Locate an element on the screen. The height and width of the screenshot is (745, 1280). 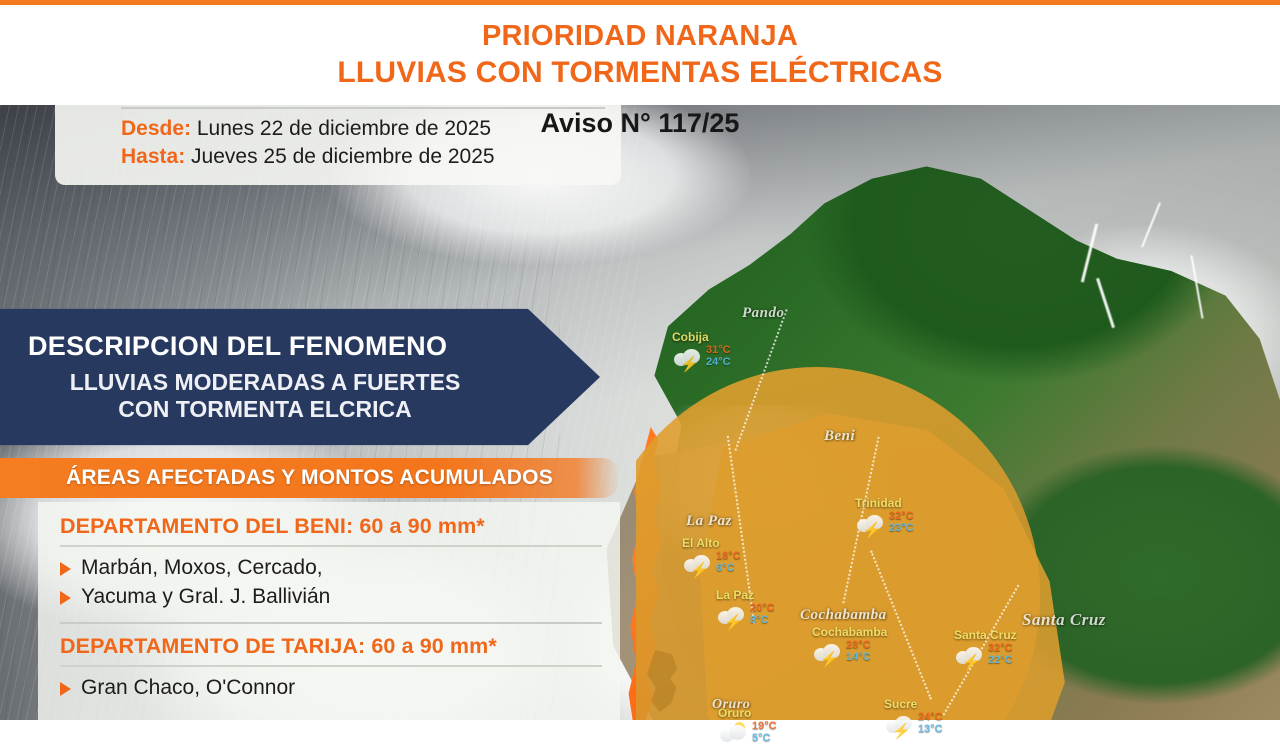
phenomenon-title: DESCRIPCION DEL FENOMENO is located at coordinates (238, 346).